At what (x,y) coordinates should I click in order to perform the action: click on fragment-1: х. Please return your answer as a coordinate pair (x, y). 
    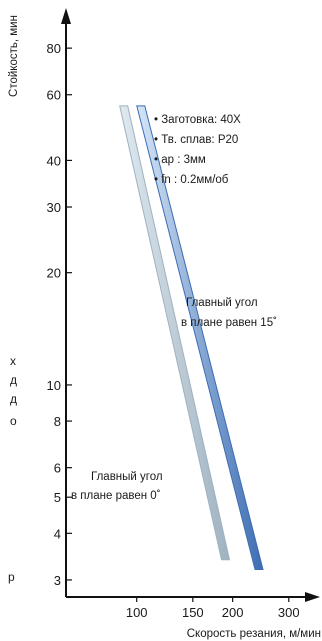
    Looking at the image, I should click on (13, 361).